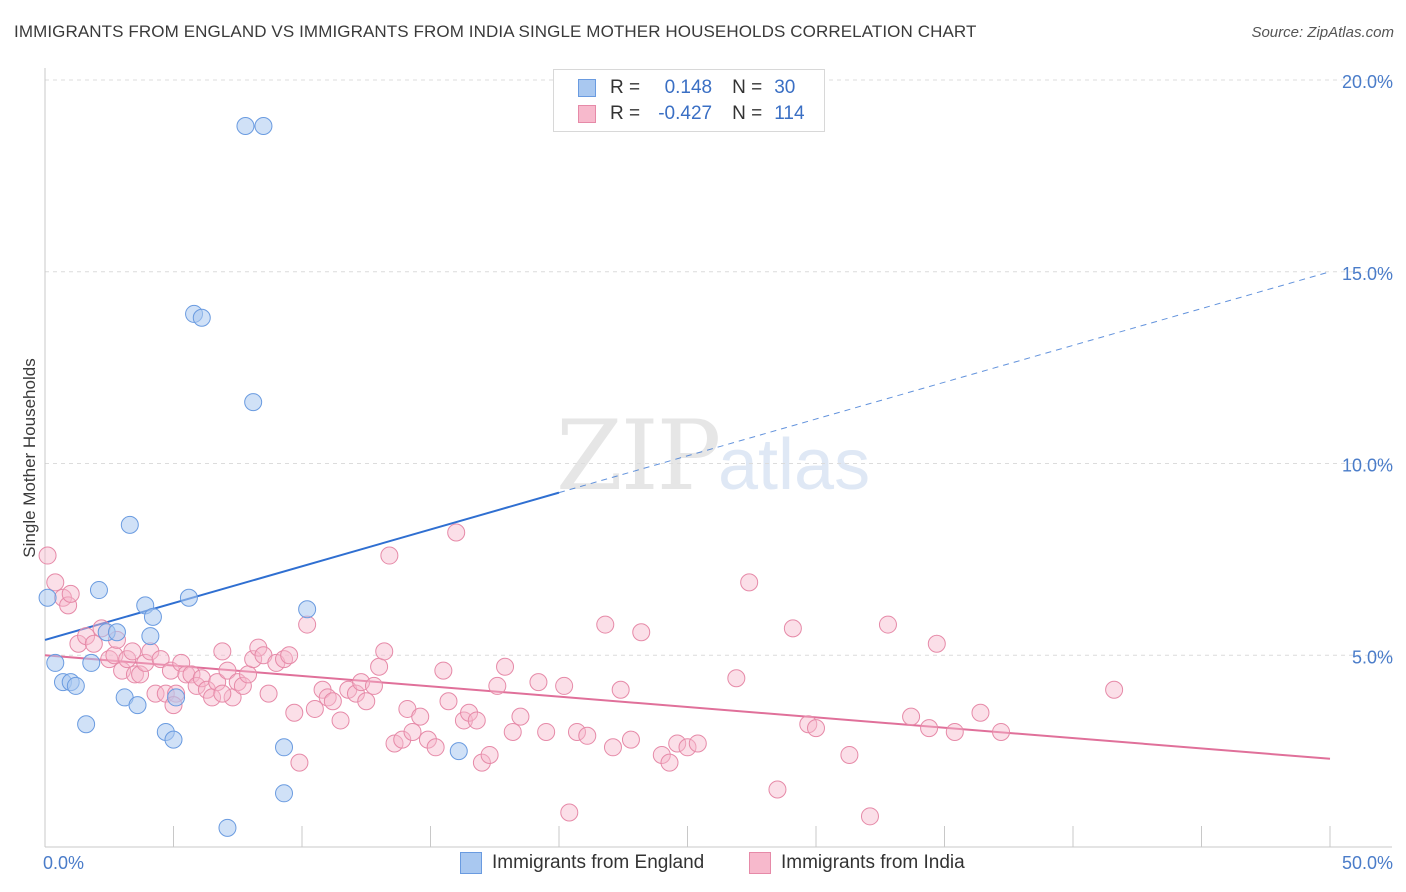 This screenshot has width=1406, height=892. Describe the element at coordinates (1322, 32) in the screenshot. I see `source-label: Source: ZipAtlas.com` at that location.